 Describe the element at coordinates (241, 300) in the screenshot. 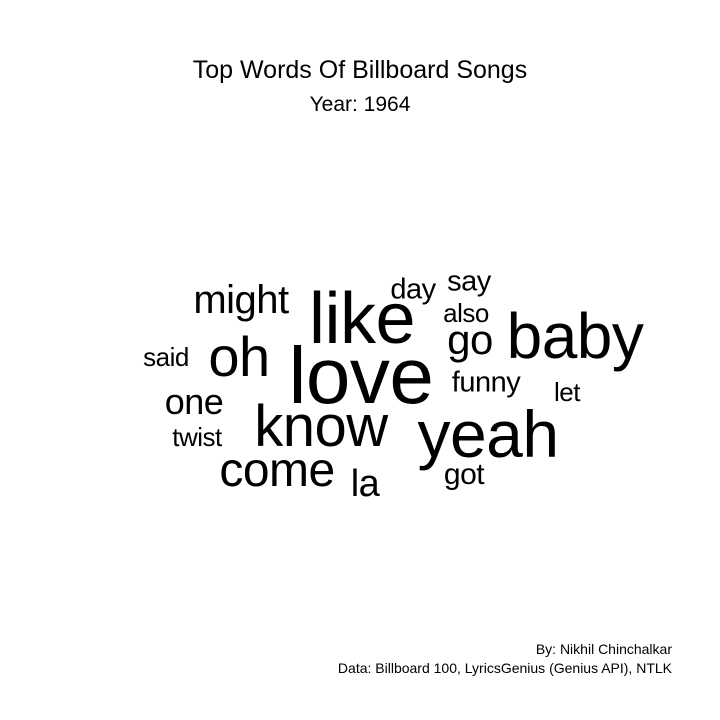

I see `word-might: might` at that location.